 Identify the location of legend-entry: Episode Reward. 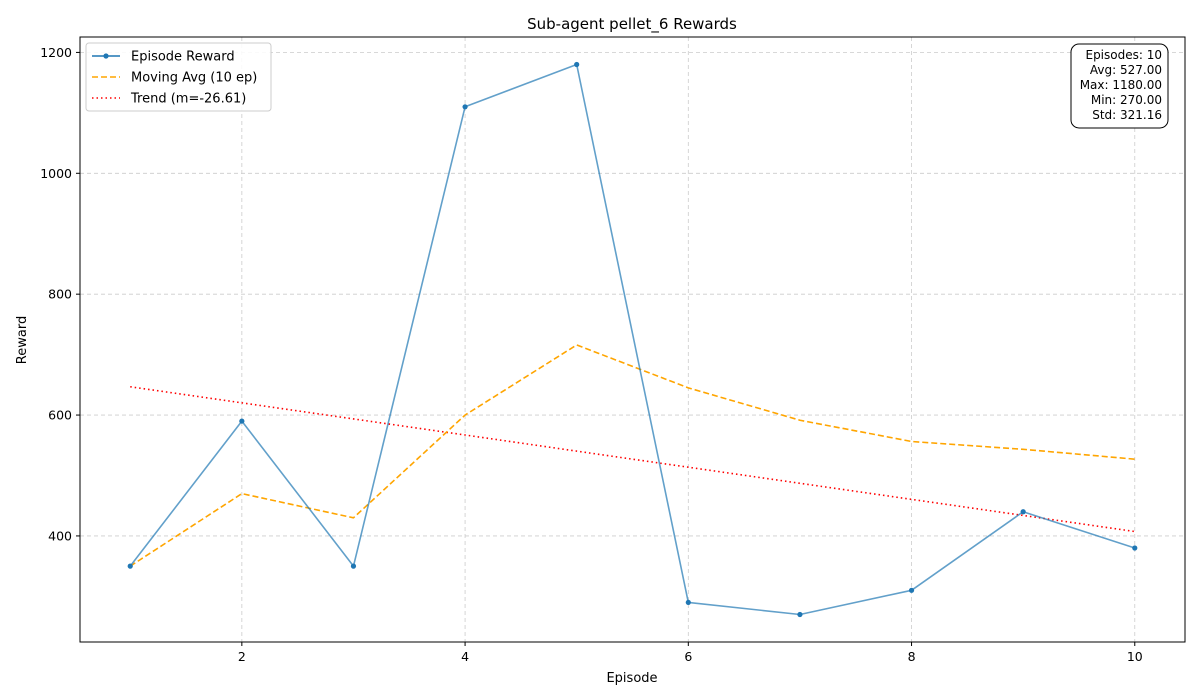
(183, 57).